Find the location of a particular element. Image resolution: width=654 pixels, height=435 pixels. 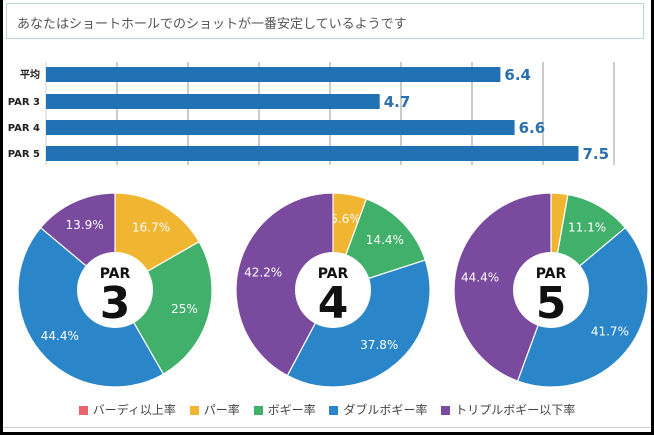

bar-category-label: PAR 3 is located at coordinates (24, 102).